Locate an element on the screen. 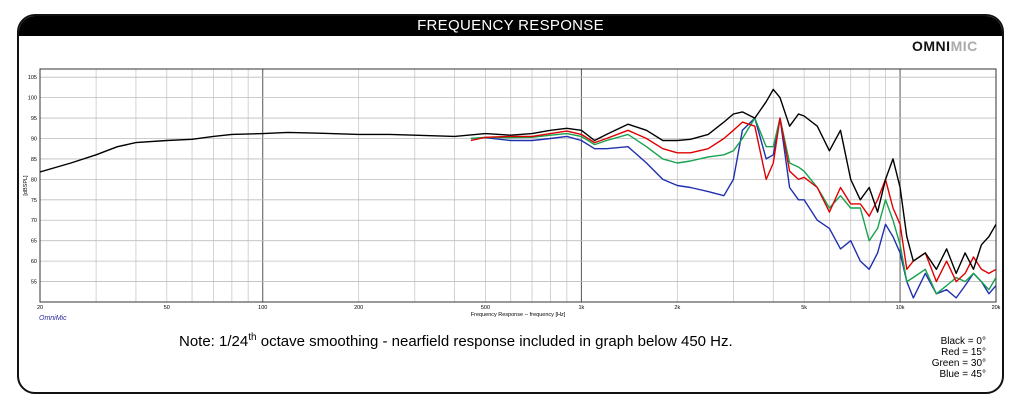  x-tick-label: 500 is located at coordinates (485, 308).